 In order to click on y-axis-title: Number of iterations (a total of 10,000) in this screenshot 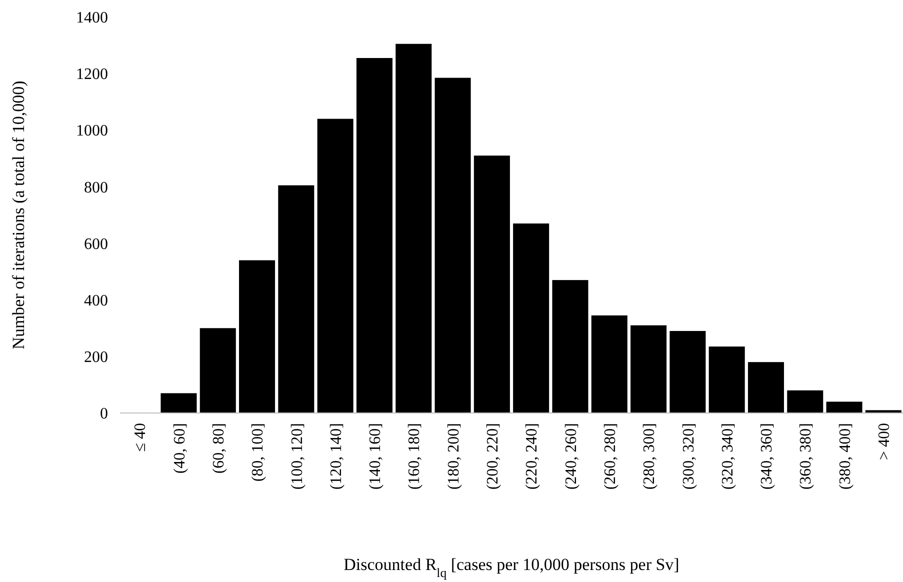, I will do `click(18, 215)`.